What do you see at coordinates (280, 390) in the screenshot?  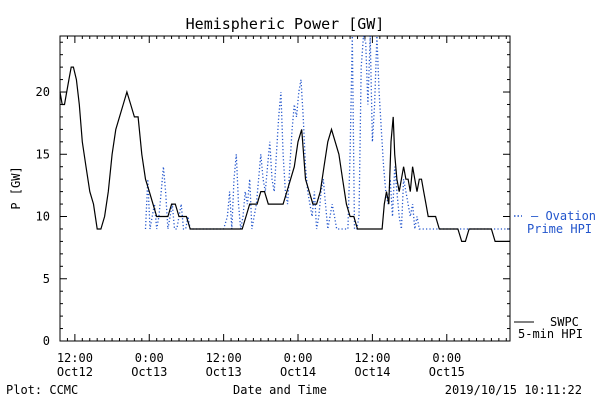 I see `x-axis-label: Date and Time` at bounding box center [280, 390].